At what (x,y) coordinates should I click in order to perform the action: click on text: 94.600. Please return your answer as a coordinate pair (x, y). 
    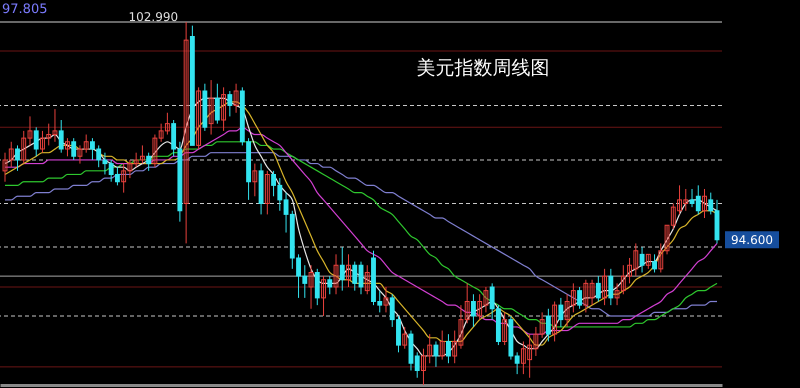
    Looking at the image, I should click on (752, 239).